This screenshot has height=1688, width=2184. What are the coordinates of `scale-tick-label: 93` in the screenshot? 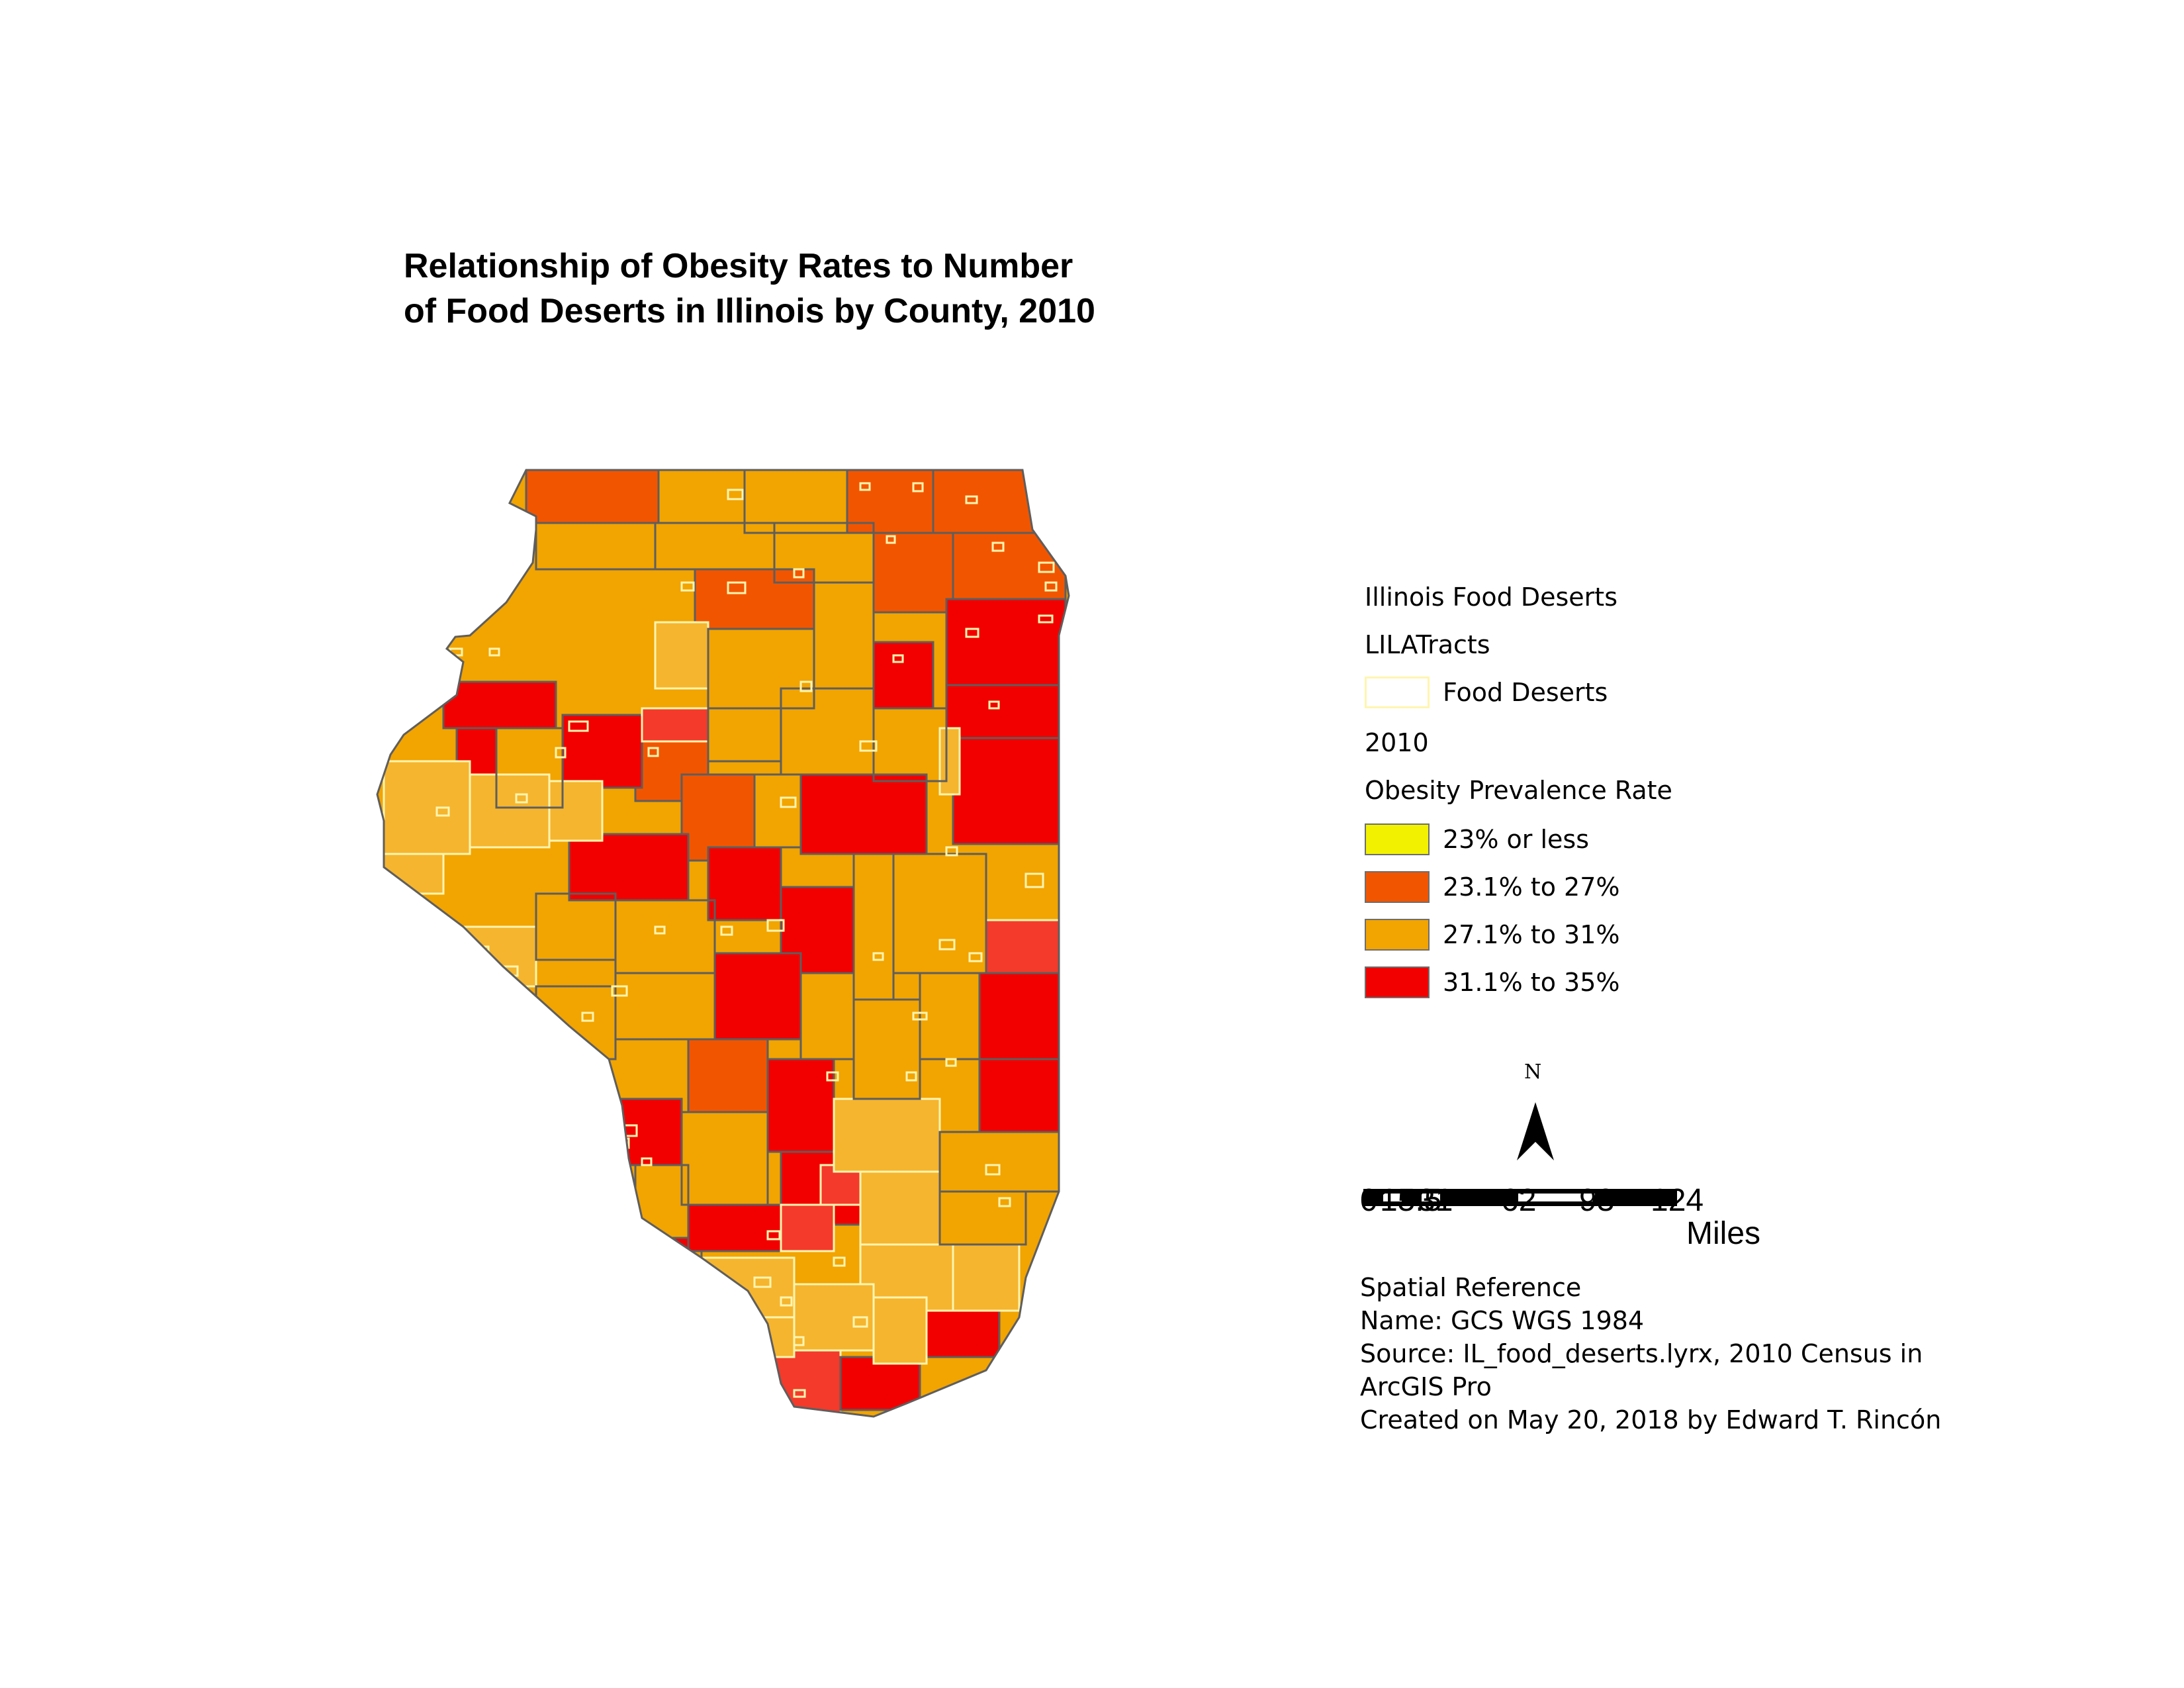 It's located at (1597, 1200).